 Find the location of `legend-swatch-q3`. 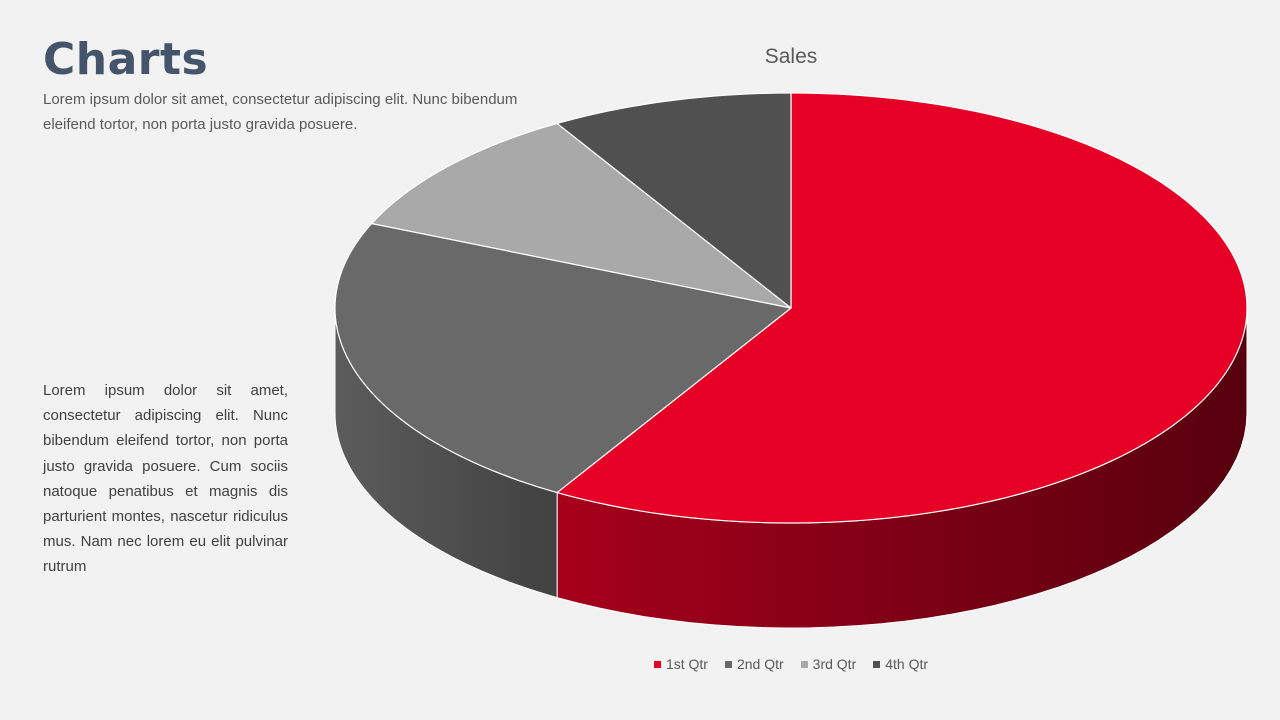

legend-swatch-q3 is located at coordinates (804, 664).